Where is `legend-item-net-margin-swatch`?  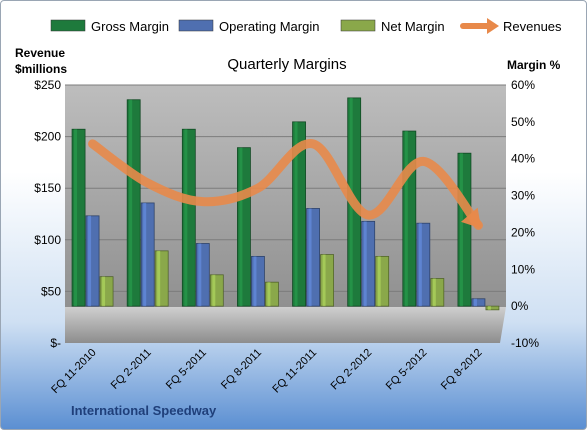 legend-item-net-margin-swatch is located at coordinates (358, 25).